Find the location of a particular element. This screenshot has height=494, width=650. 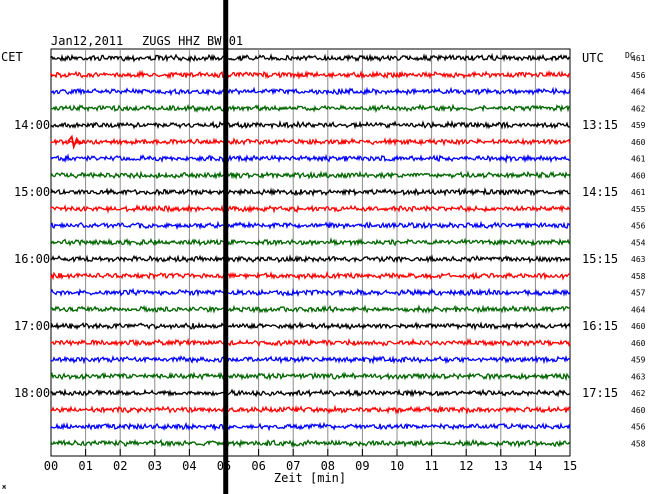

x-tick-label: 15 is located at coordinates (570, 466).